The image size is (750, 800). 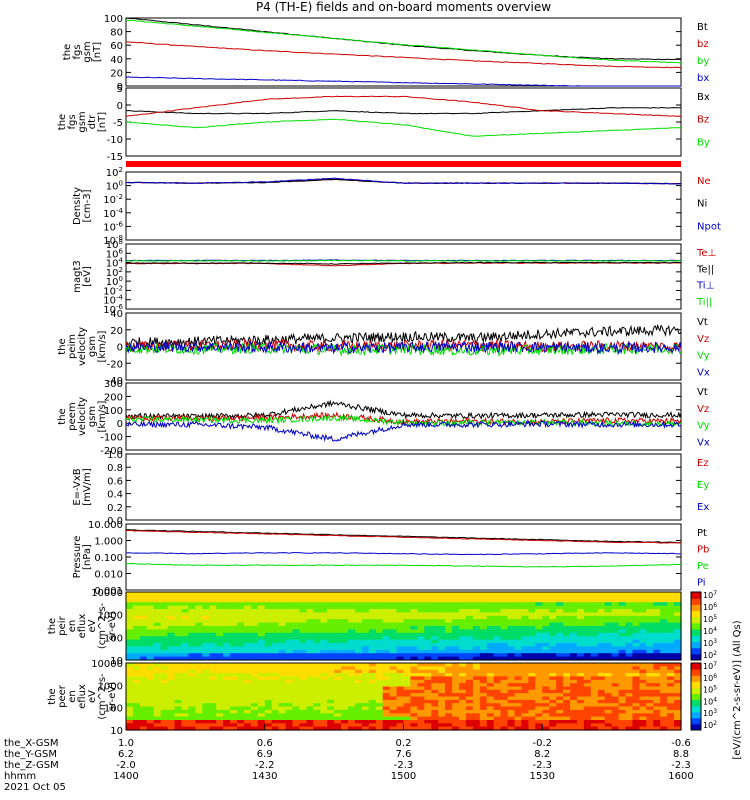 I want to click on legend-Vt: Vt, so click(x=702, y=322).